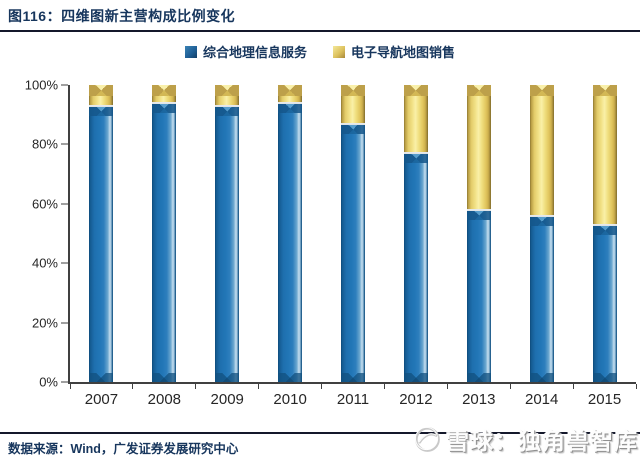 The width and height of the screenshot is (640, 457). I want to click on y-axis-label: 40%, so click(44, 263).